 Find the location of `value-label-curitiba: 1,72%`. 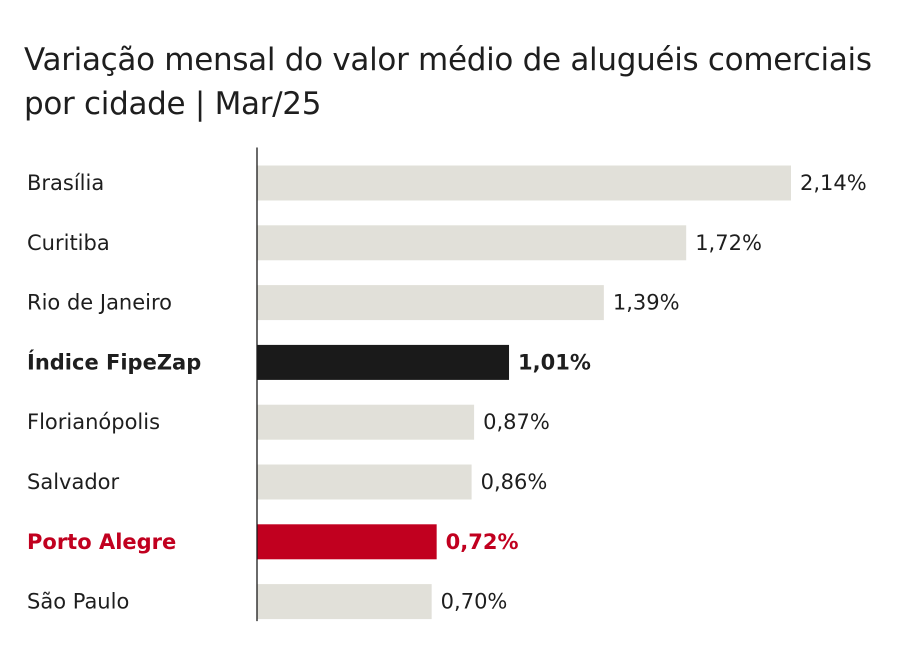

value-label-curitiba: 1,72% is located at coordinates (728, 243).